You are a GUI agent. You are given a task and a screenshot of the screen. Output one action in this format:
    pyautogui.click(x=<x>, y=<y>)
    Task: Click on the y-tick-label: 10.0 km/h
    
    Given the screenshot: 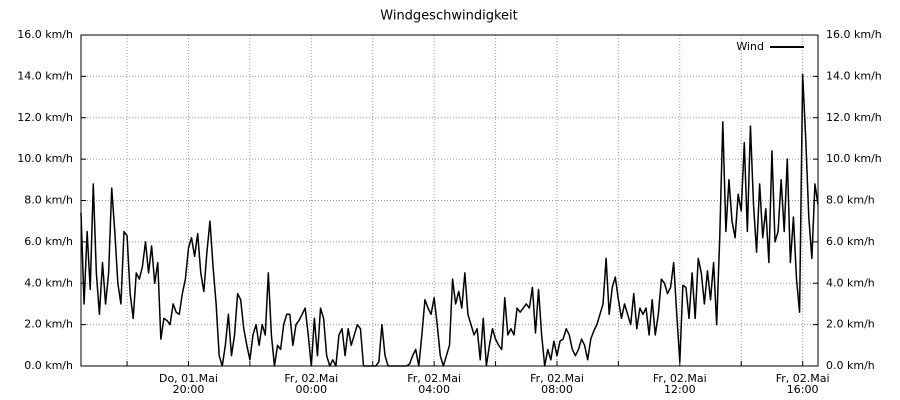 What is the action you would take?
    pyautogui.click(x=45, y=158)
    